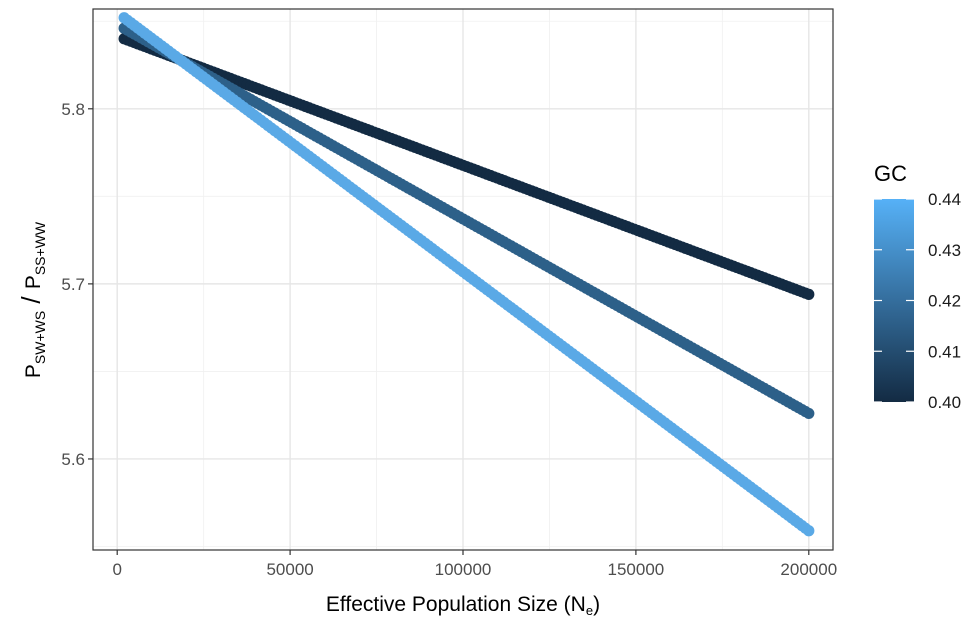  Describe the element at coordinates (944, 199) in the screenshot. I see `legend-label: 0.44` at that location.